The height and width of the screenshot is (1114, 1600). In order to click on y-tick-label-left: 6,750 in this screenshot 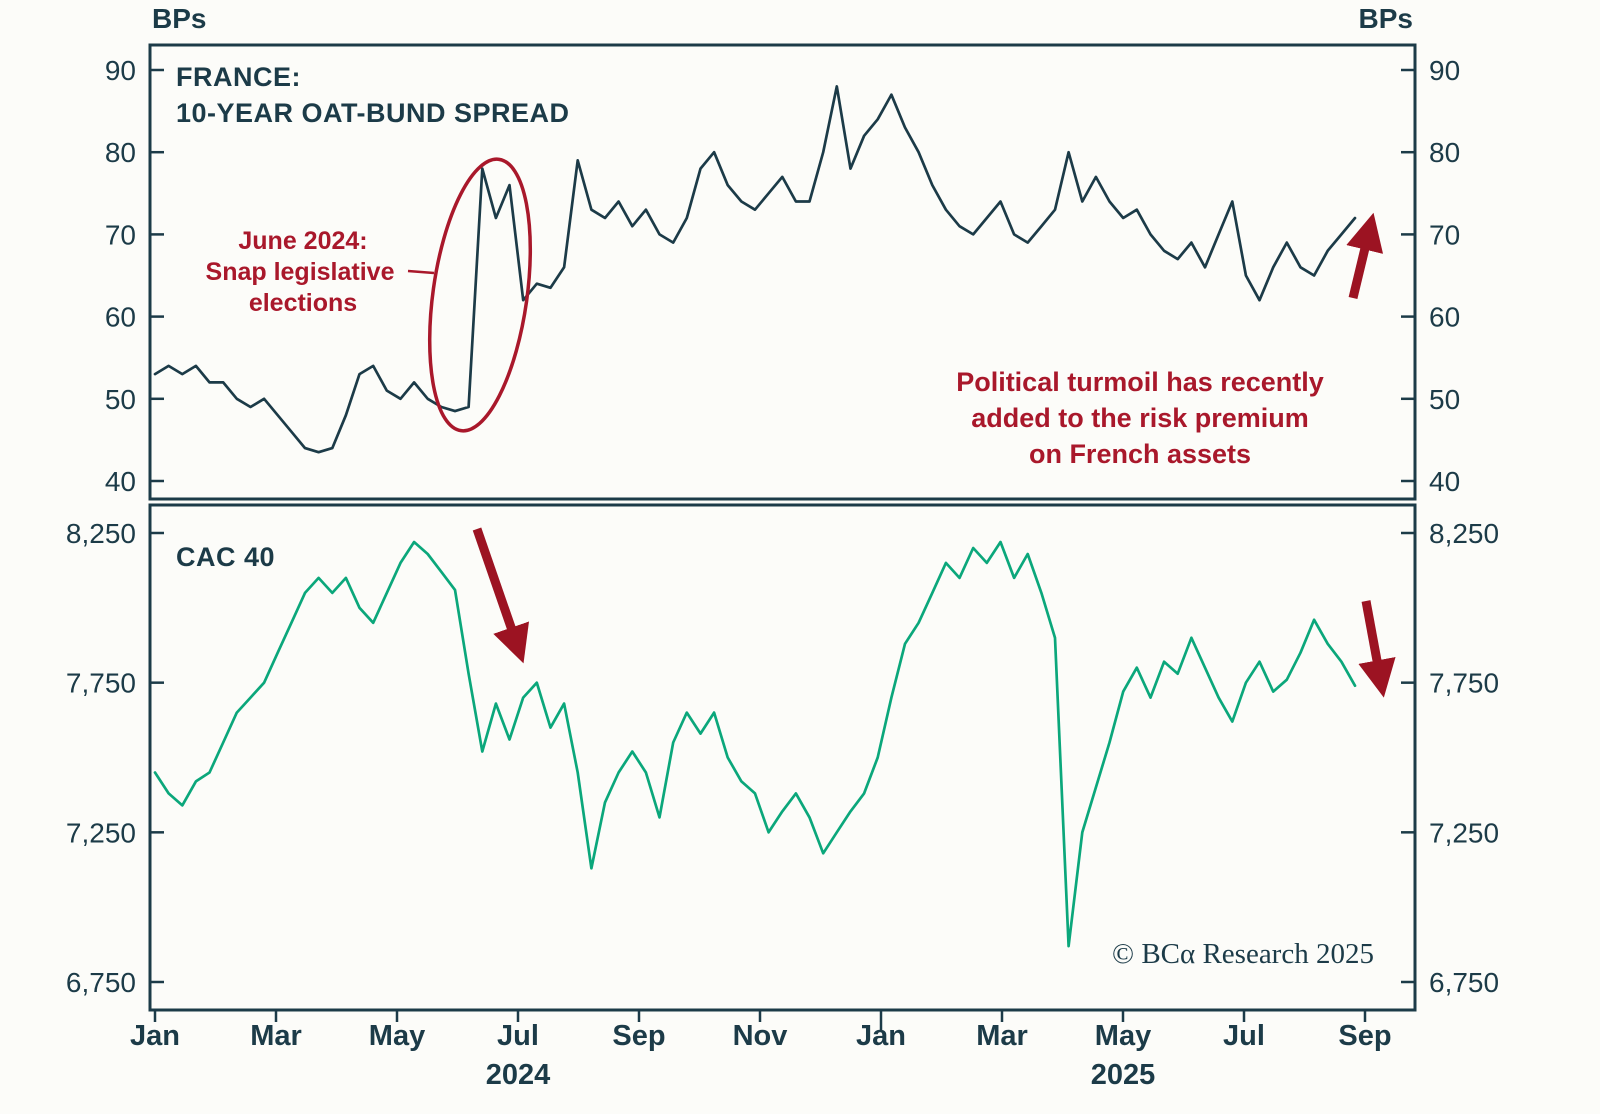, I will do `click(101, 982)`.